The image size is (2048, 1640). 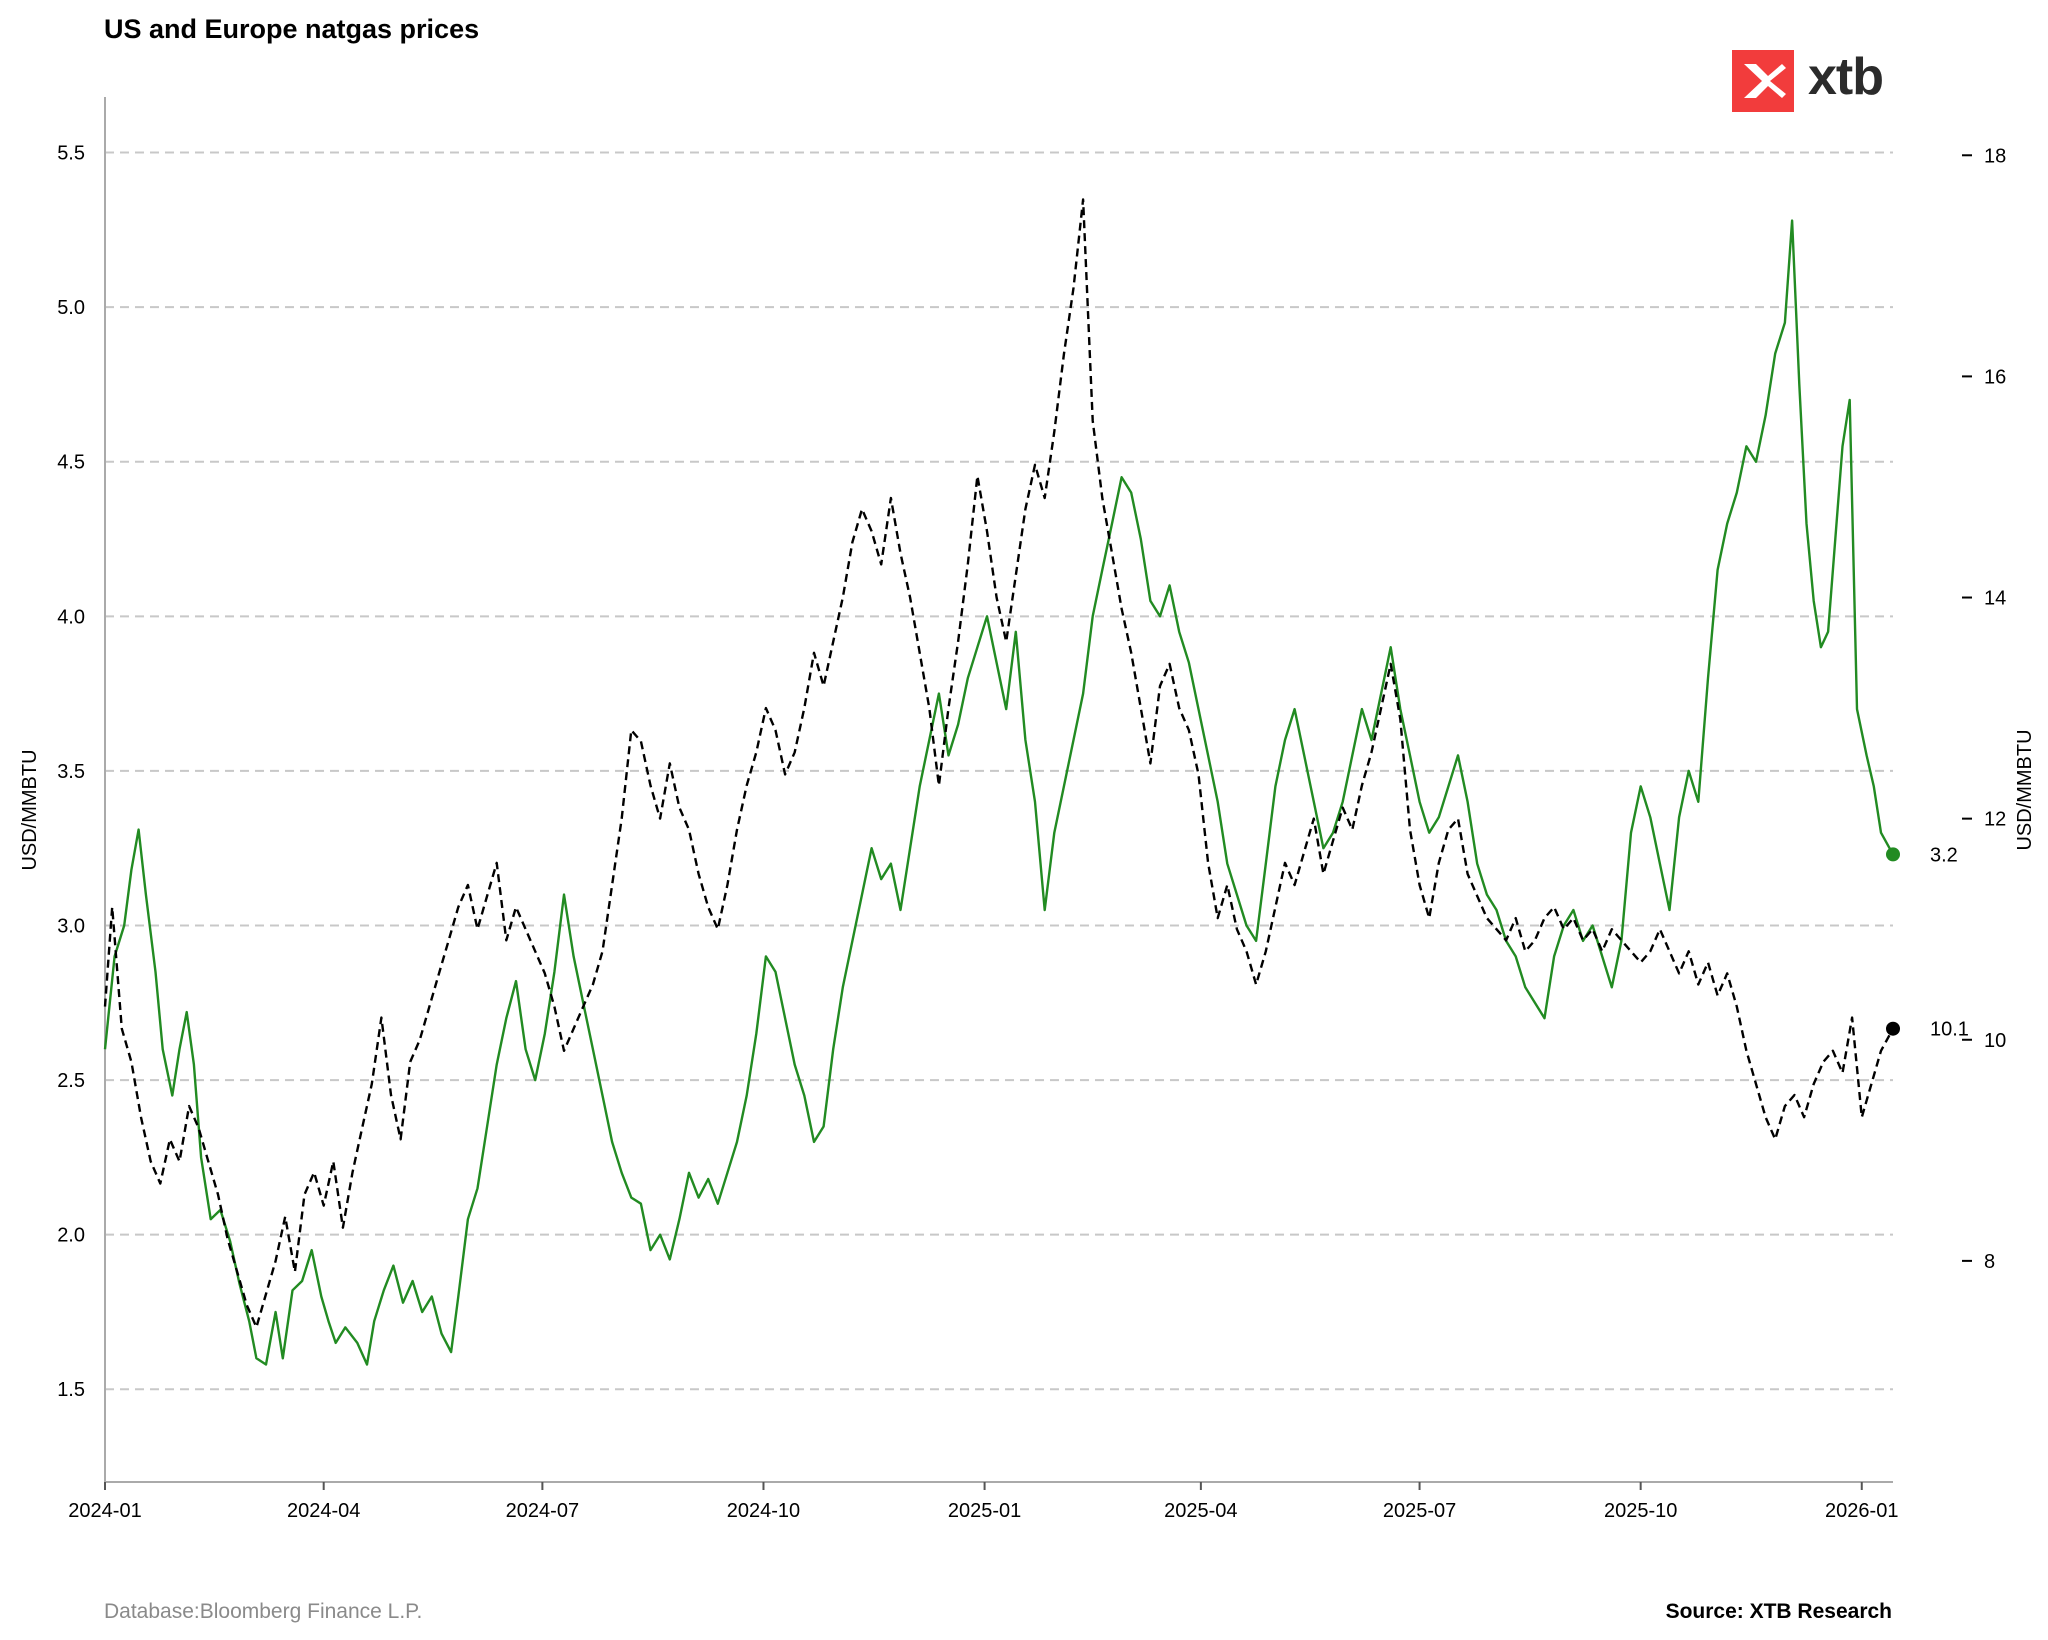 I want to click on xtb-logo-x-shape, so click(x=1765, y=81).